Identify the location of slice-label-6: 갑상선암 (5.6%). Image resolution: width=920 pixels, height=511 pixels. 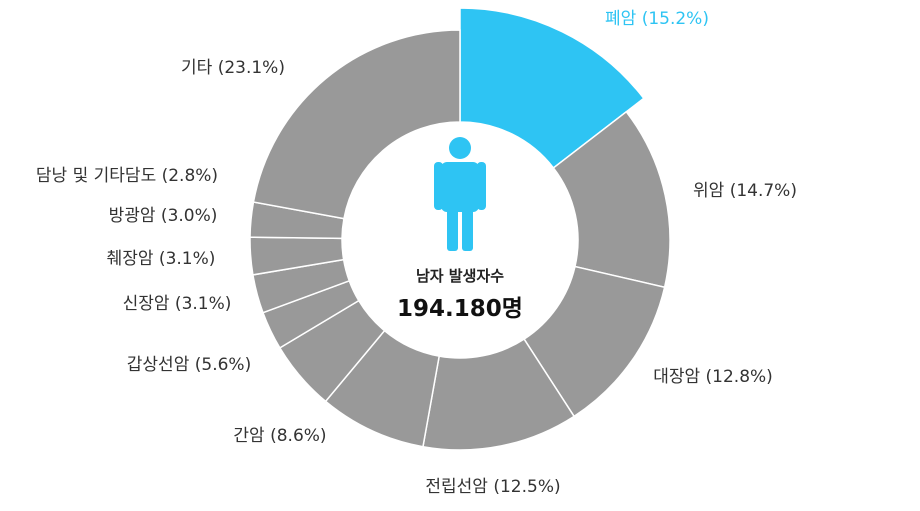
(189, 365).